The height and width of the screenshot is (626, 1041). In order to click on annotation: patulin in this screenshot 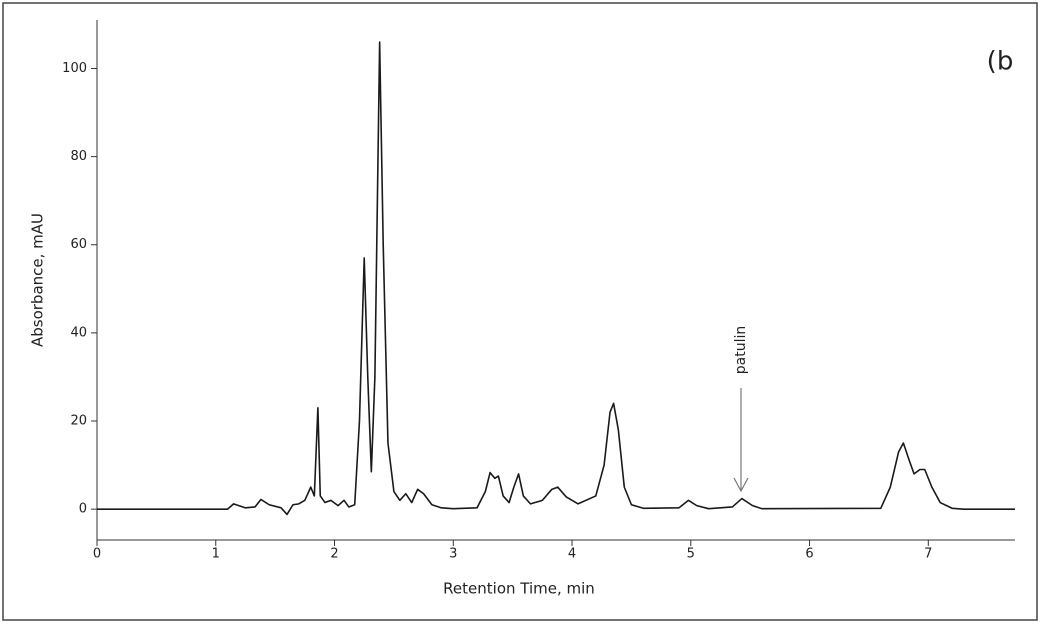, I will do `click(741, 350)`.